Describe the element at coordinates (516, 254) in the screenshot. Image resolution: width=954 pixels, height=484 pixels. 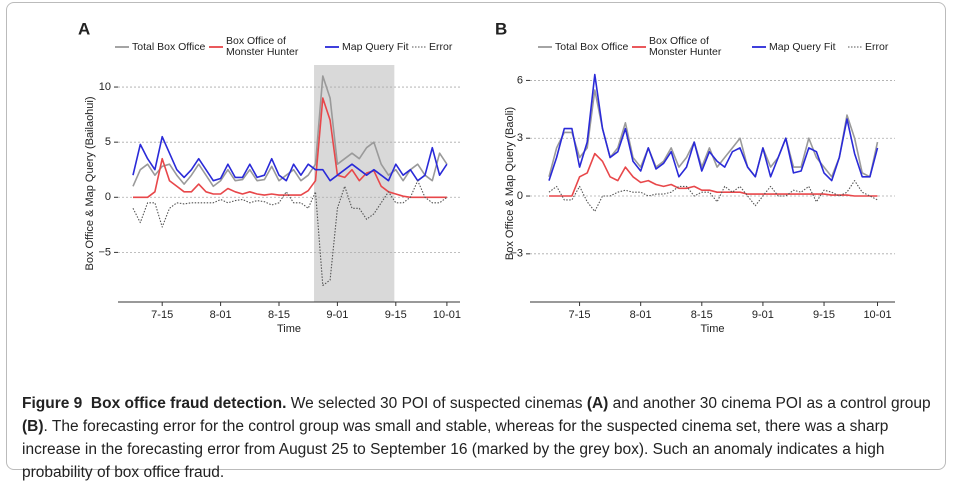
I see `y-tick-label: −3` at that location.